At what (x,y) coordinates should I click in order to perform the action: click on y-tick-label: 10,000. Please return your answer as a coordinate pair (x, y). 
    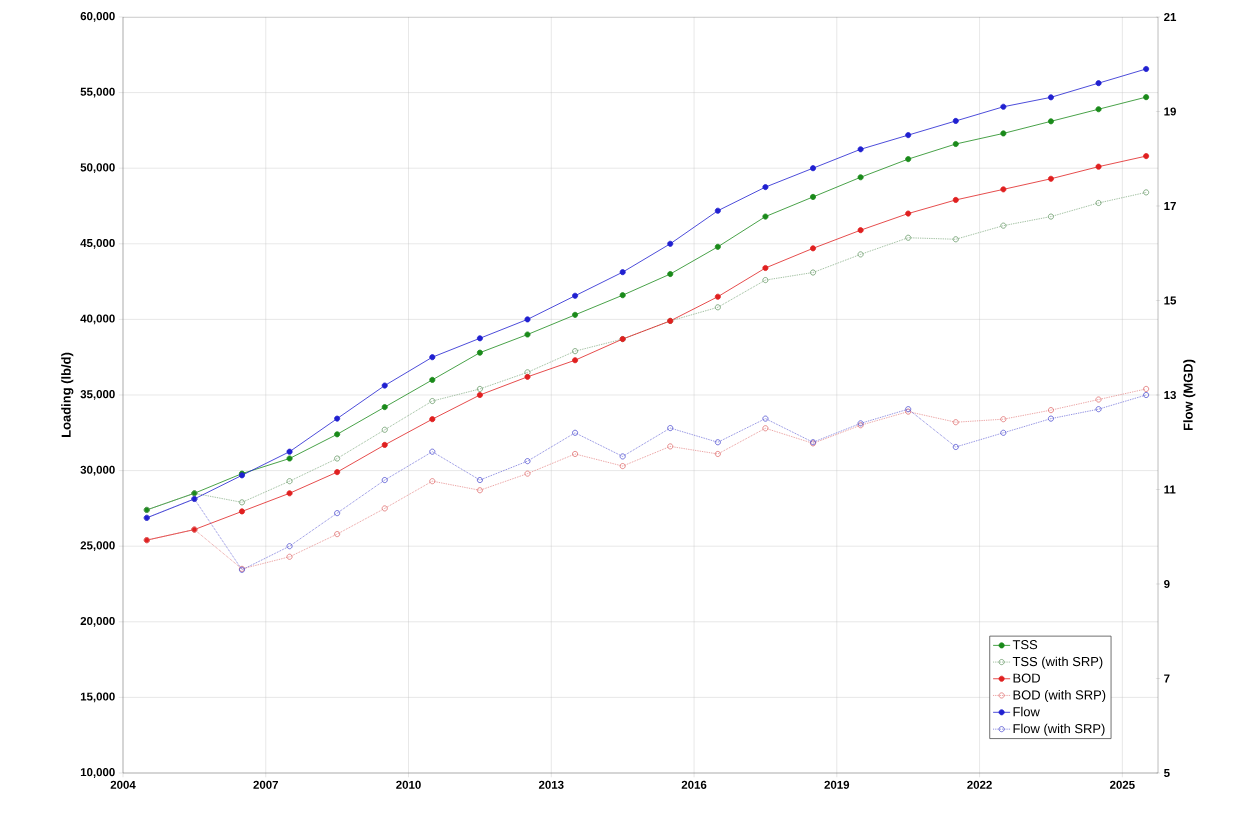
    Looking at the image, I should click on (97, 773).